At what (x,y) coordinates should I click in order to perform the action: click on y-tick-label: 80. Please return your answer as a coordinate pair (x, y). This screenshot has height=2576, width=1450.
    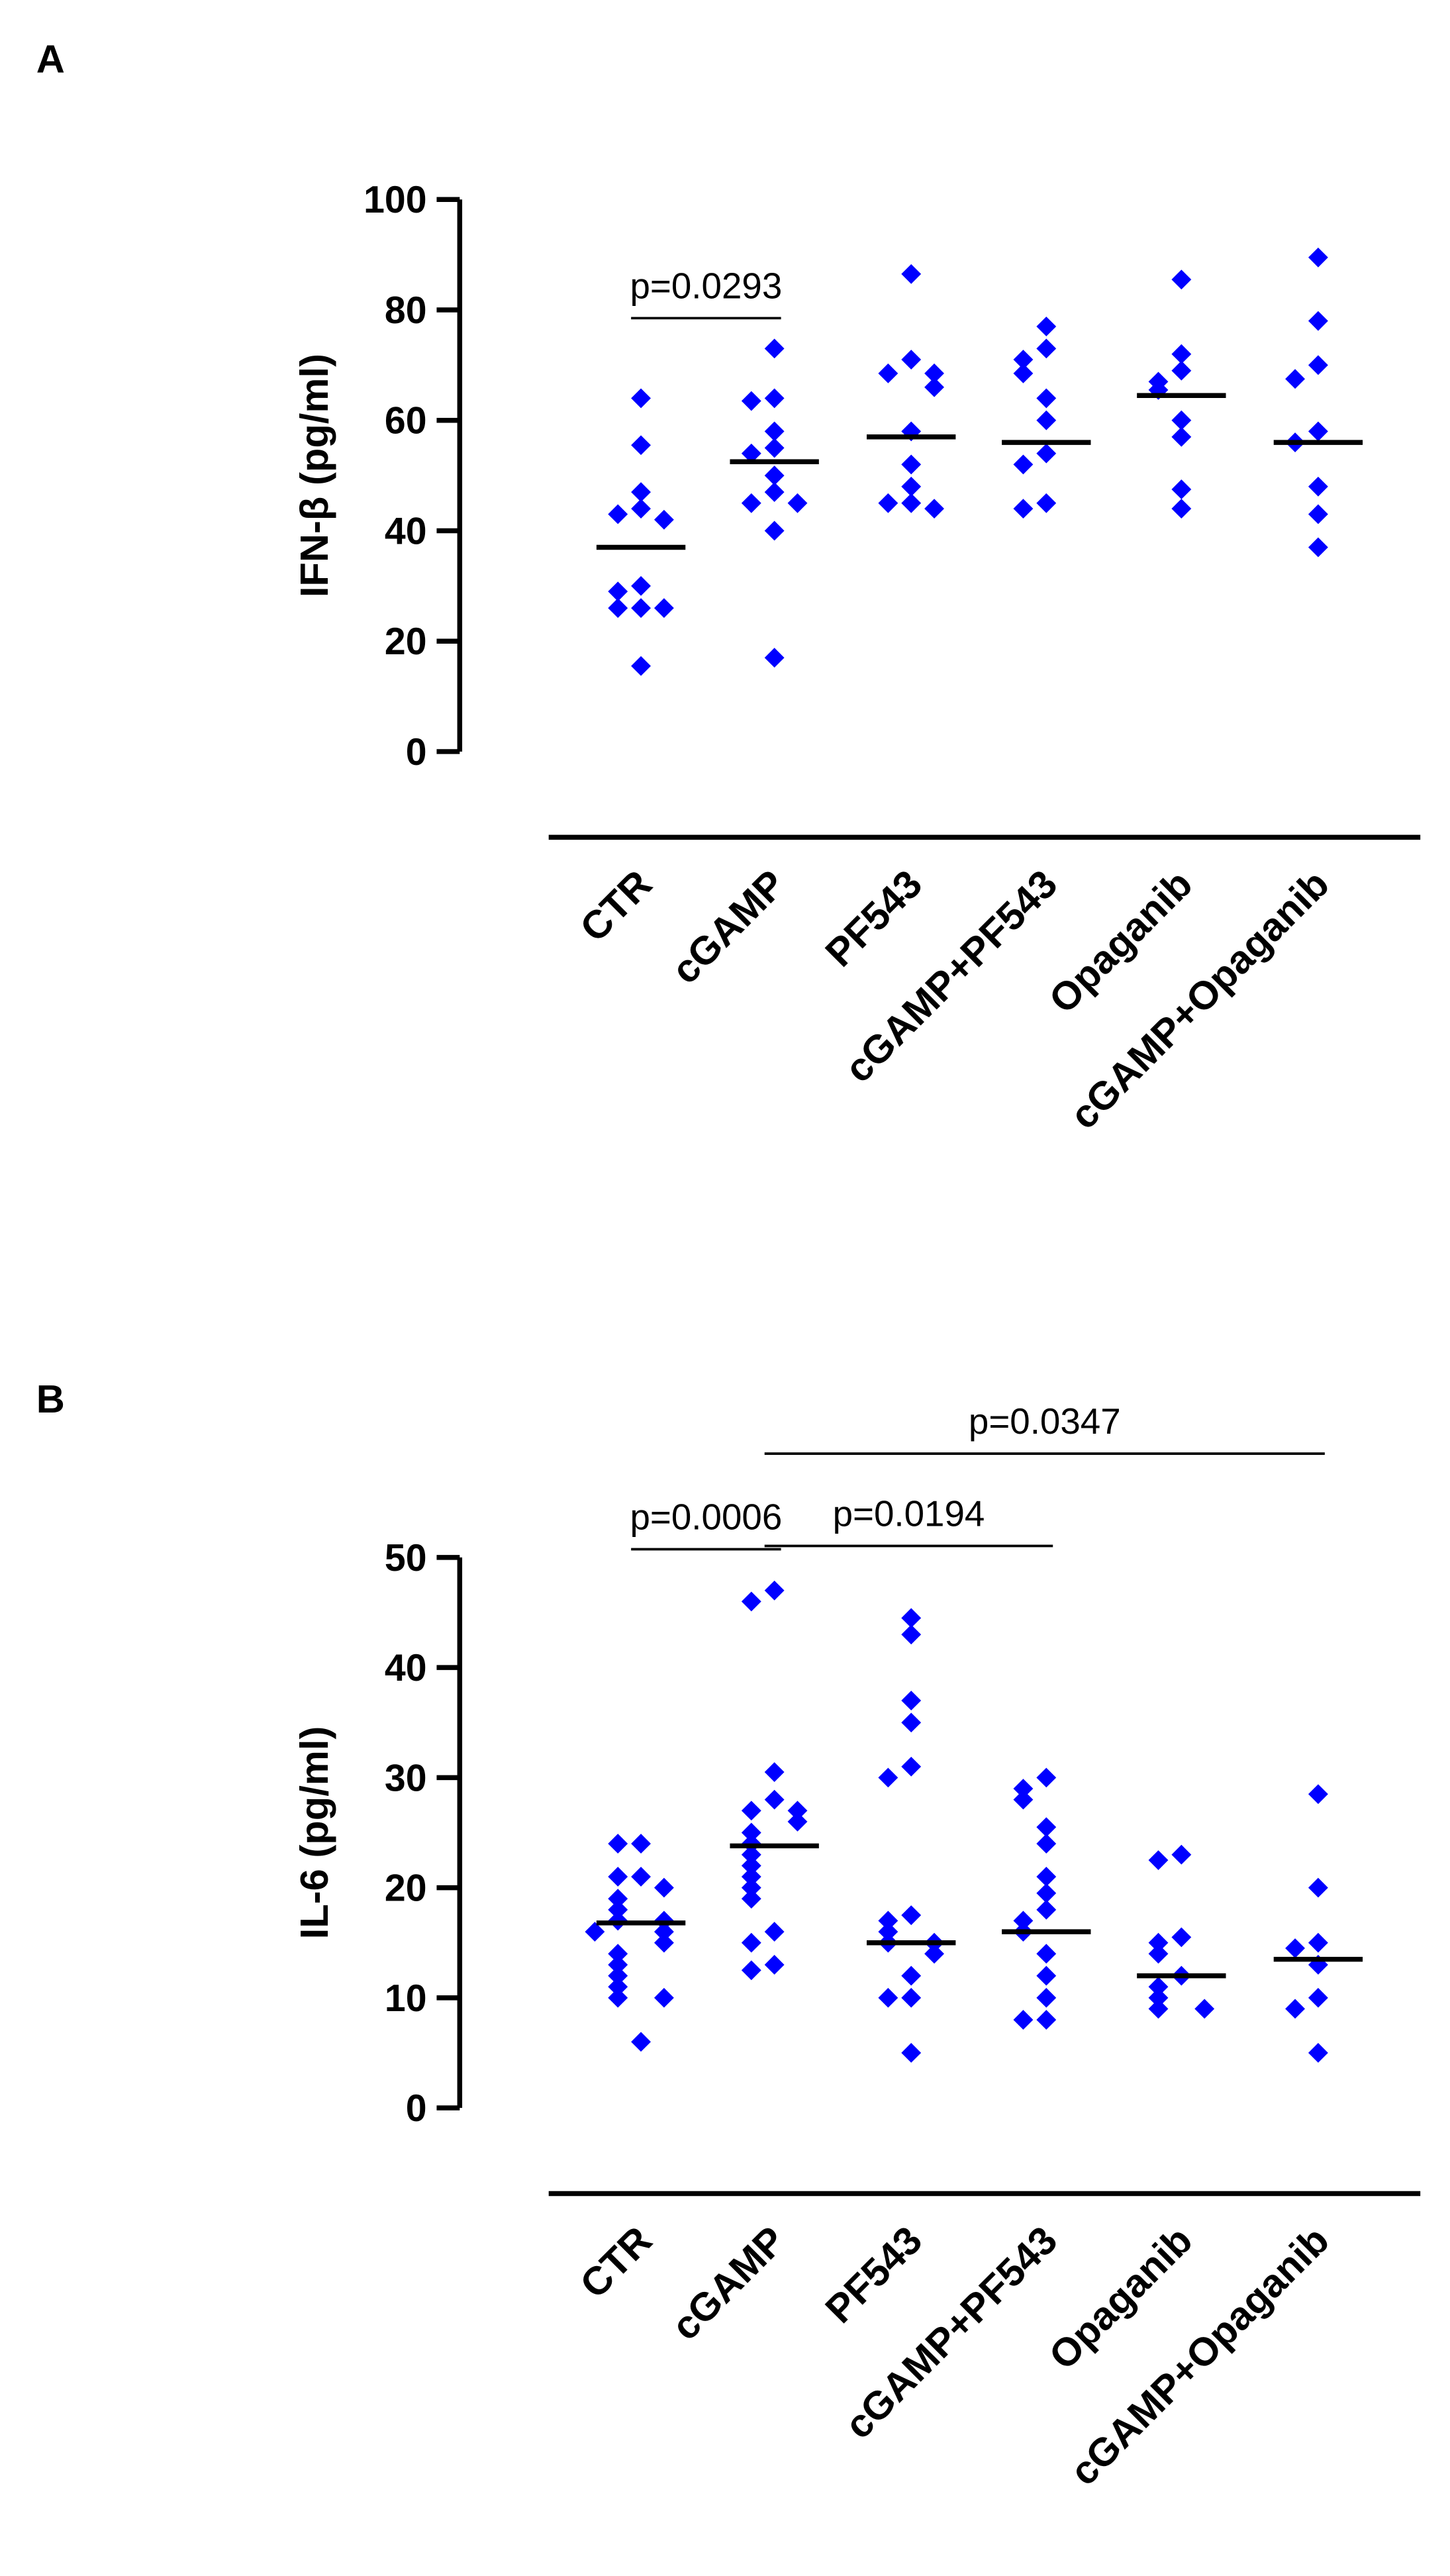
    Looking at the image, I should click on (406, 310).